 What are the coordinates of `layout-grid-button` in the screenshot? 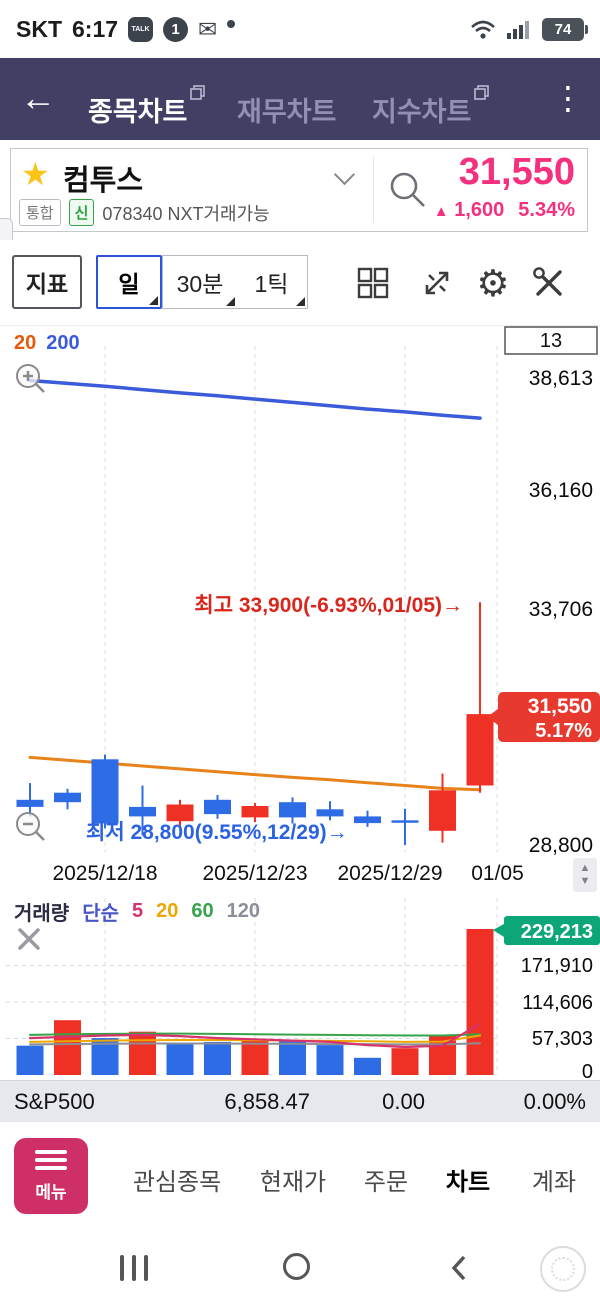 It's located at (373, 283).